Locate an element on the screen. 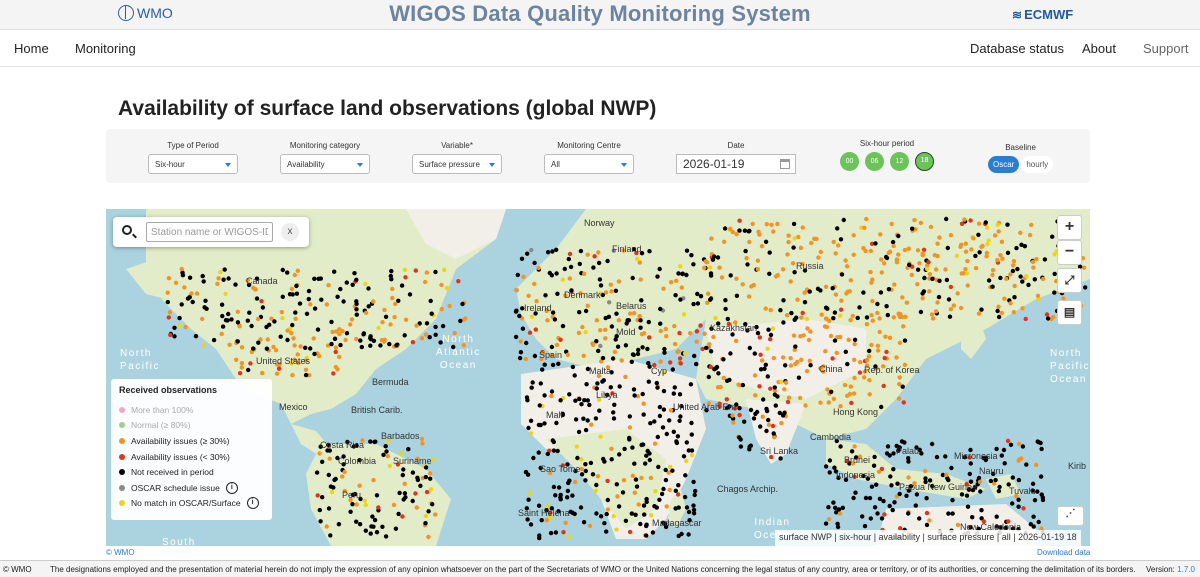 This screenshot has width=1200, height=577. nav-home: Home is located at coordinates (31, 48).